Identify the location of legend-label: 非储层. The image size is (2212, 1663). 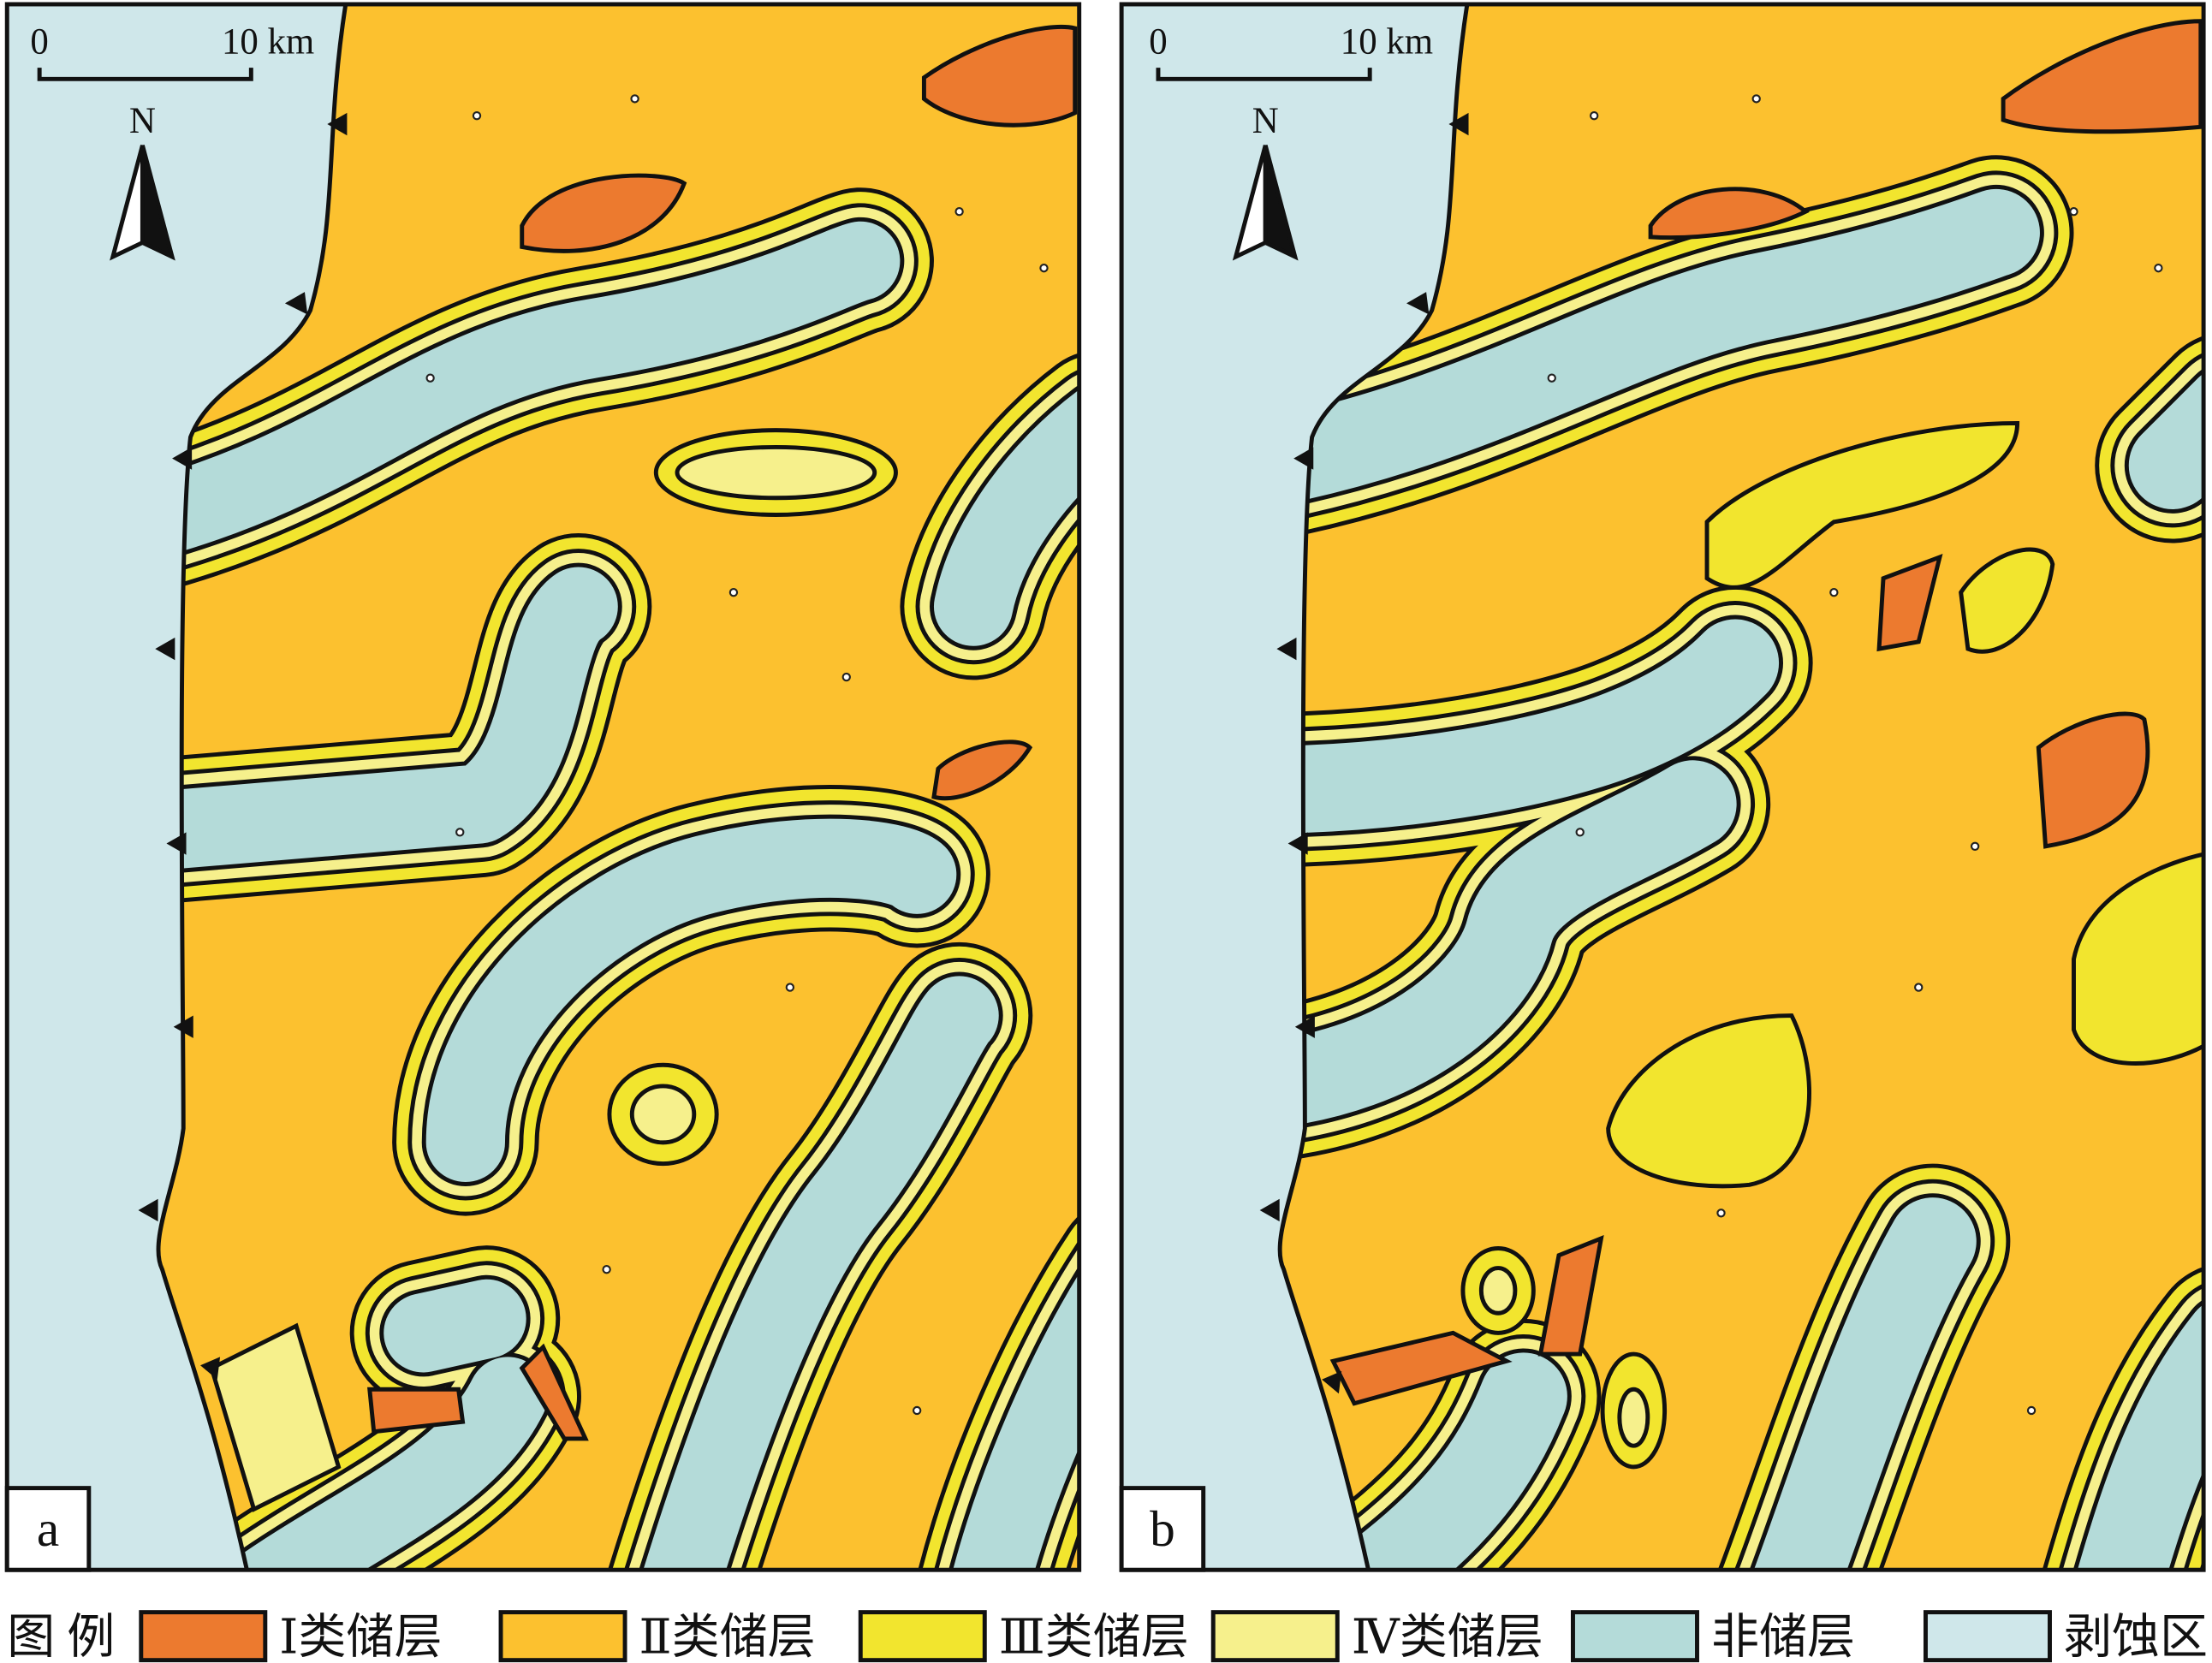
(1783, 1637).